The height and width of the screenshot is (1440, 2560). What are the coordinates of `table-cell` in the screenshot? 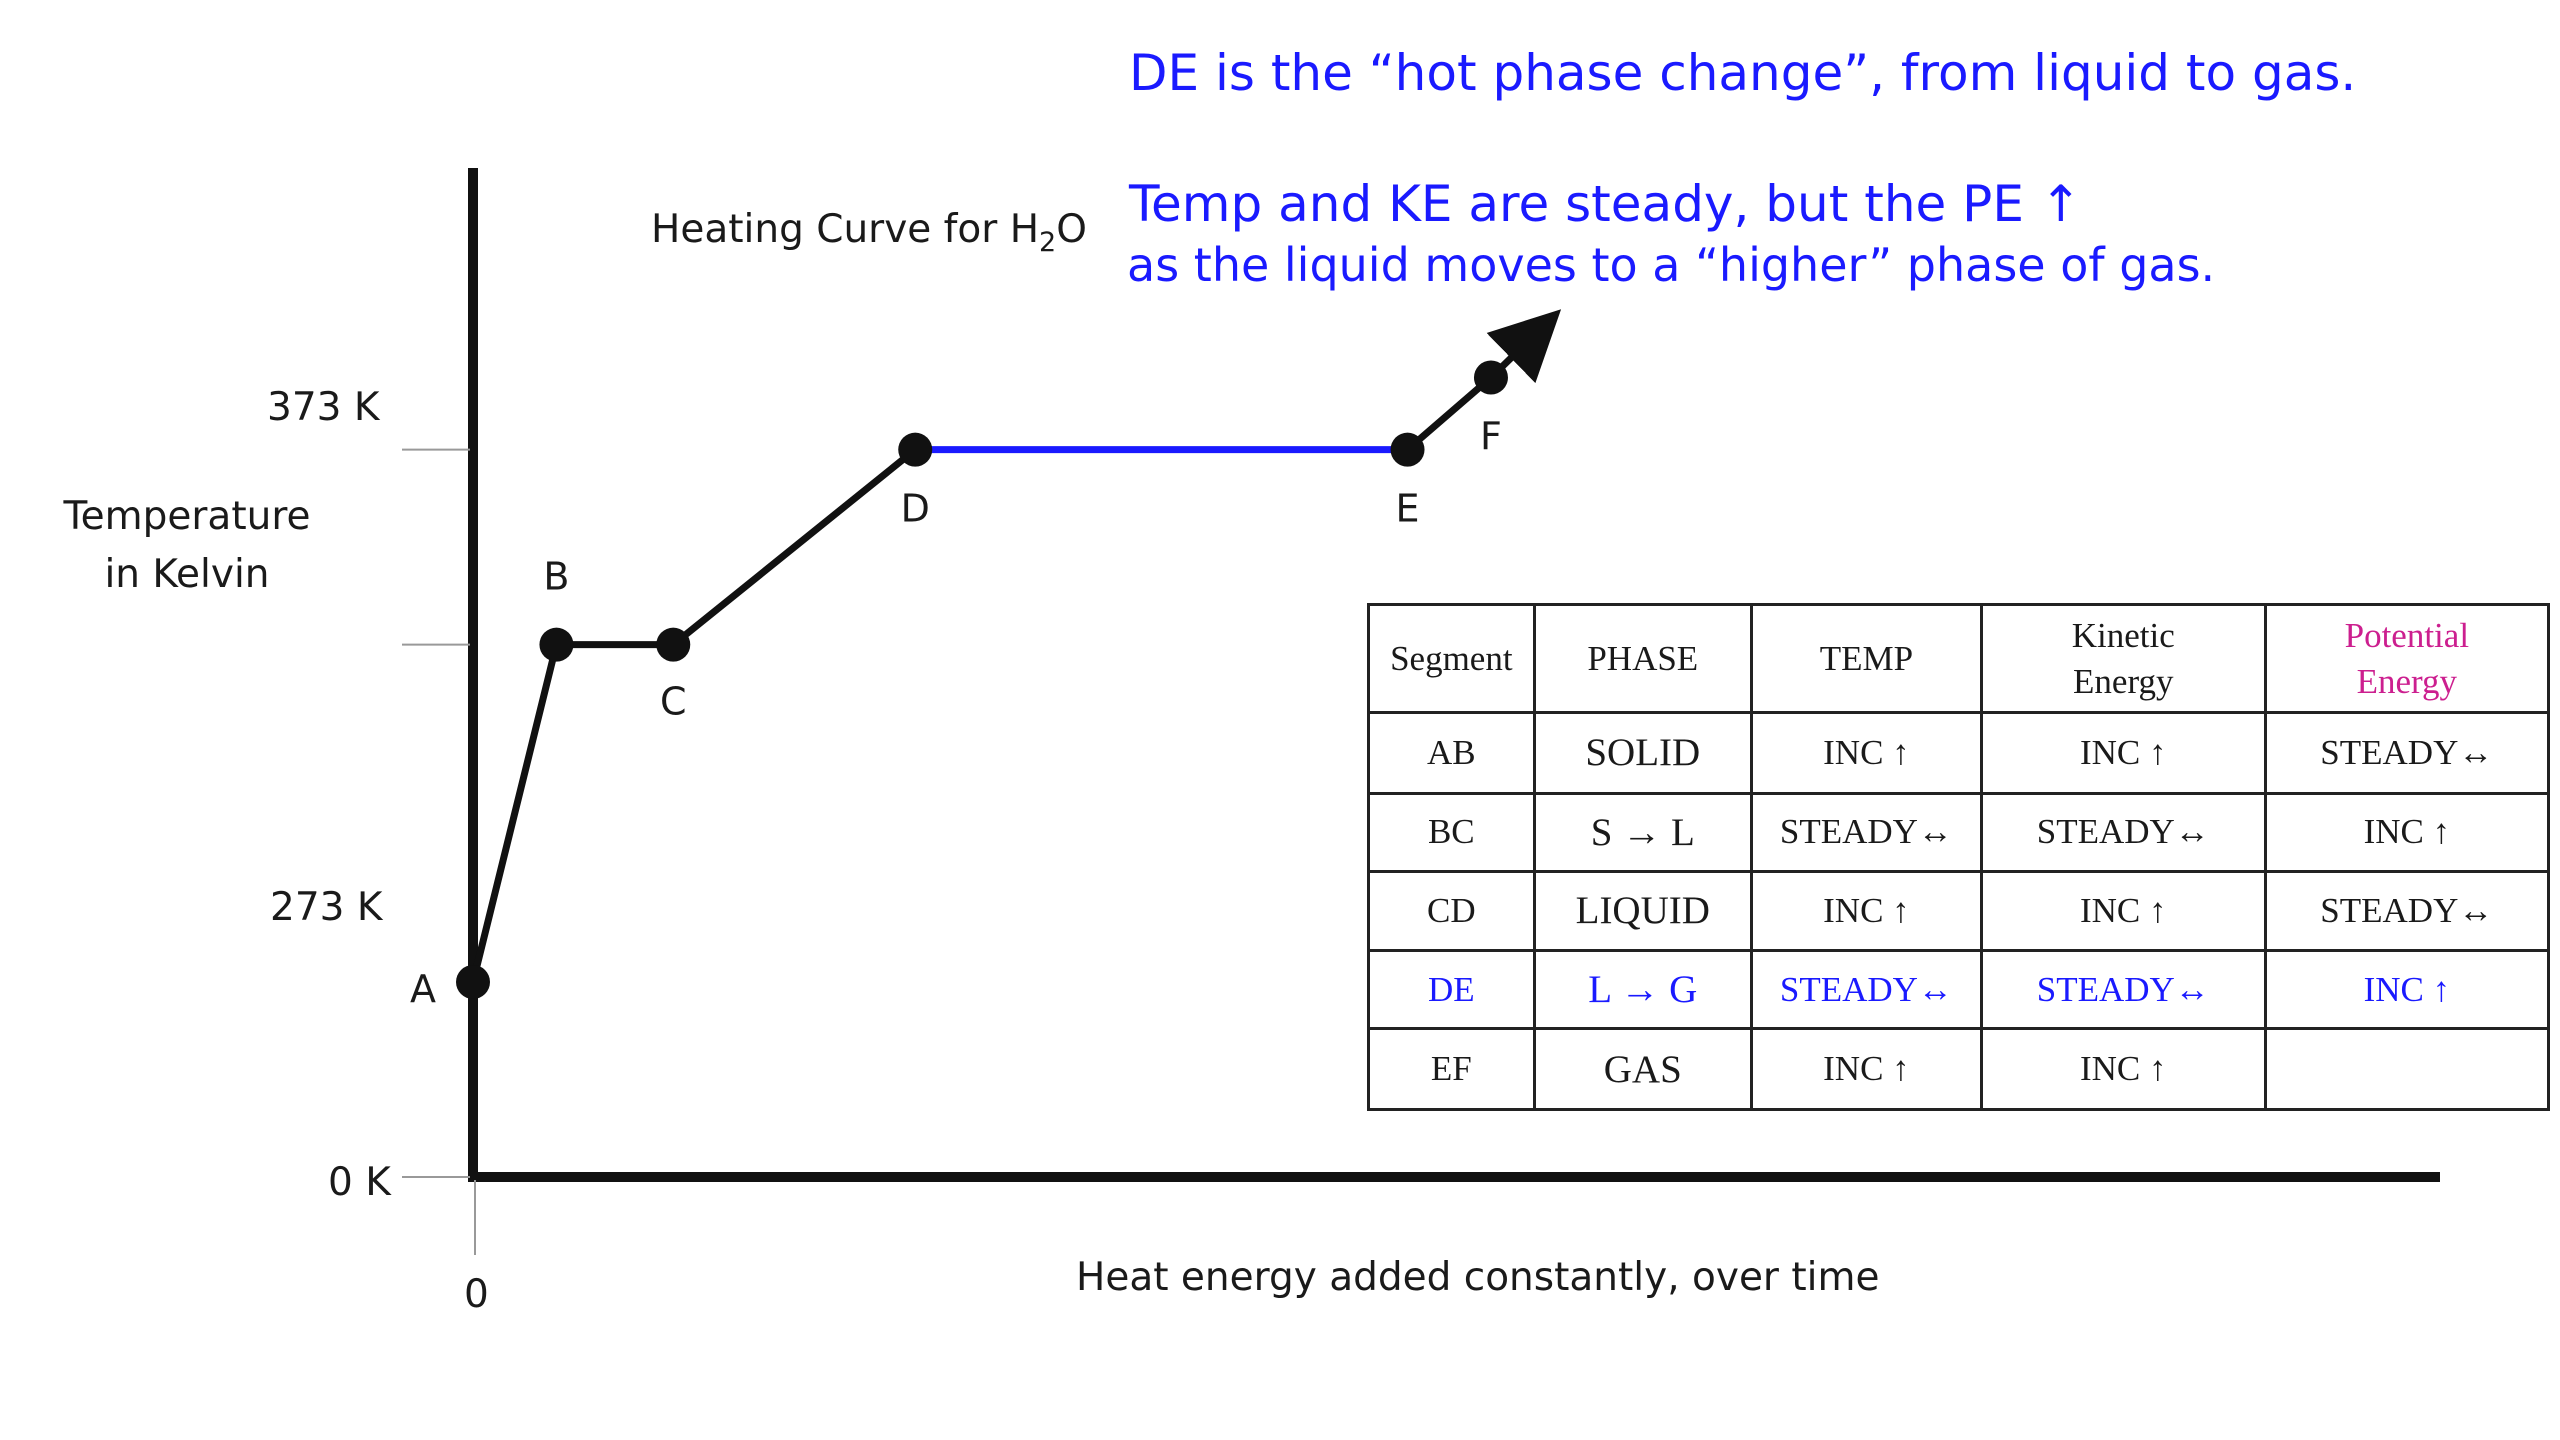 It's located at (2407, 1069).